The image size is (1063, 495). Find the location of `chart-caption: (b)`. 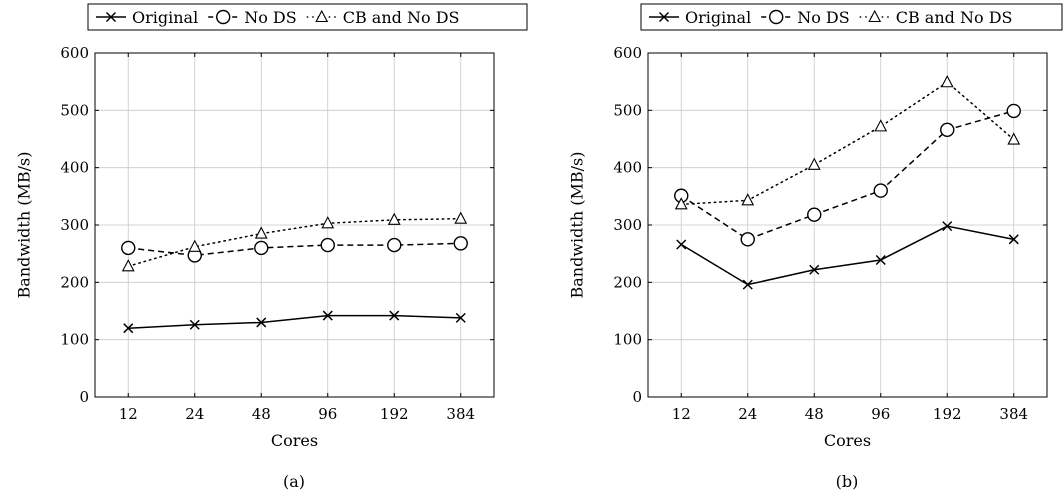

chart-caption: (b) is located at coordinates (847, 481).